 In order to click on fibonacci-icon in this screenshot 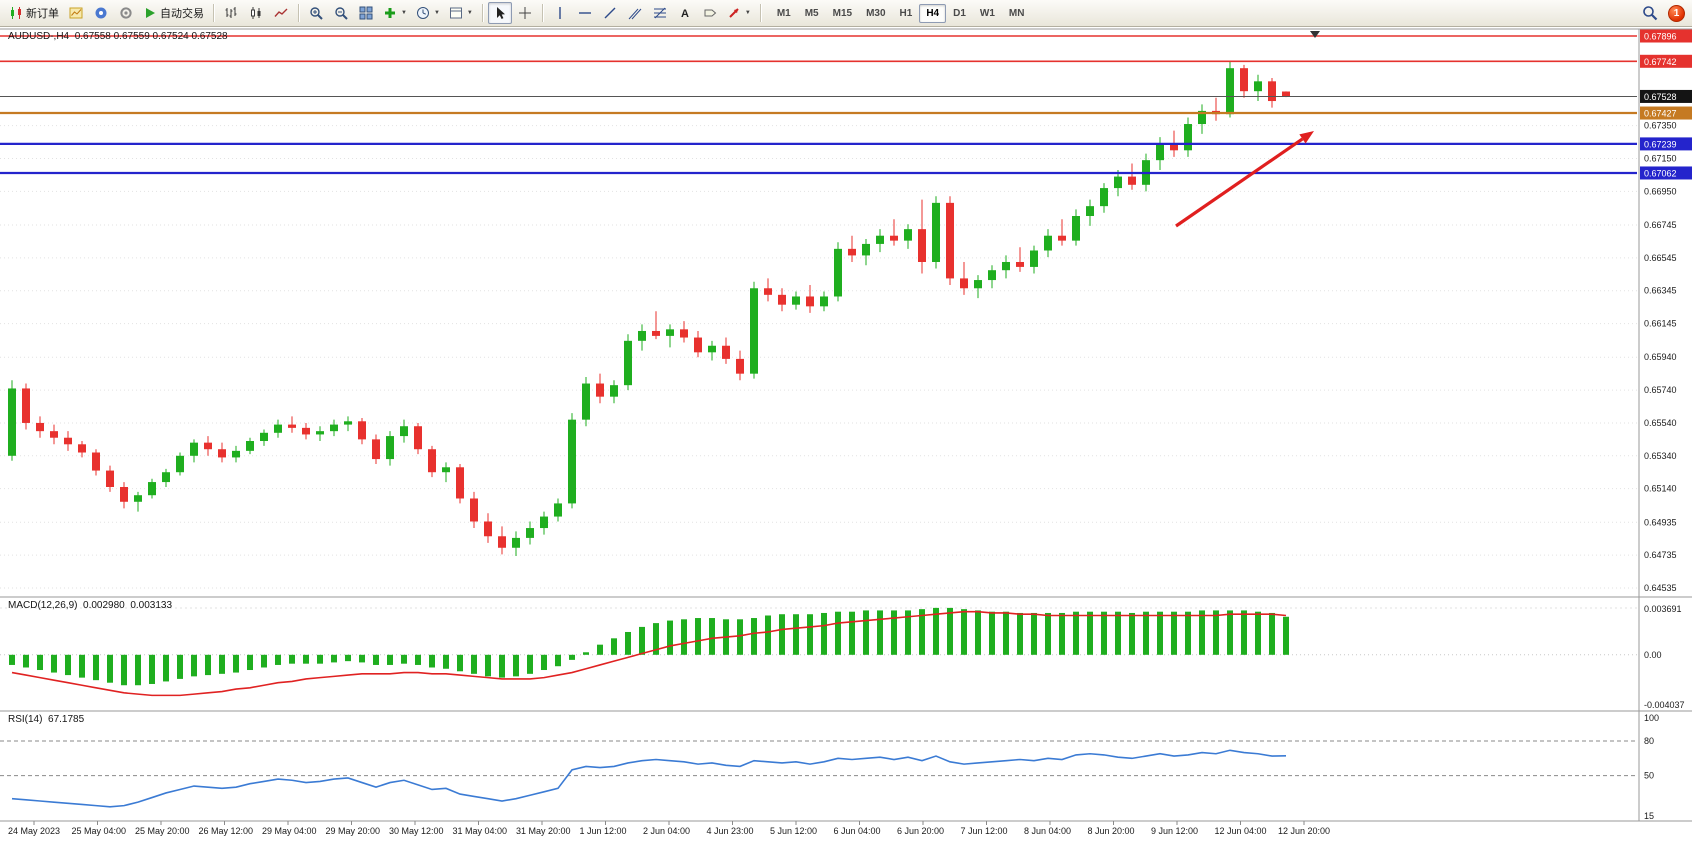, I will do `click(659, 13)`.